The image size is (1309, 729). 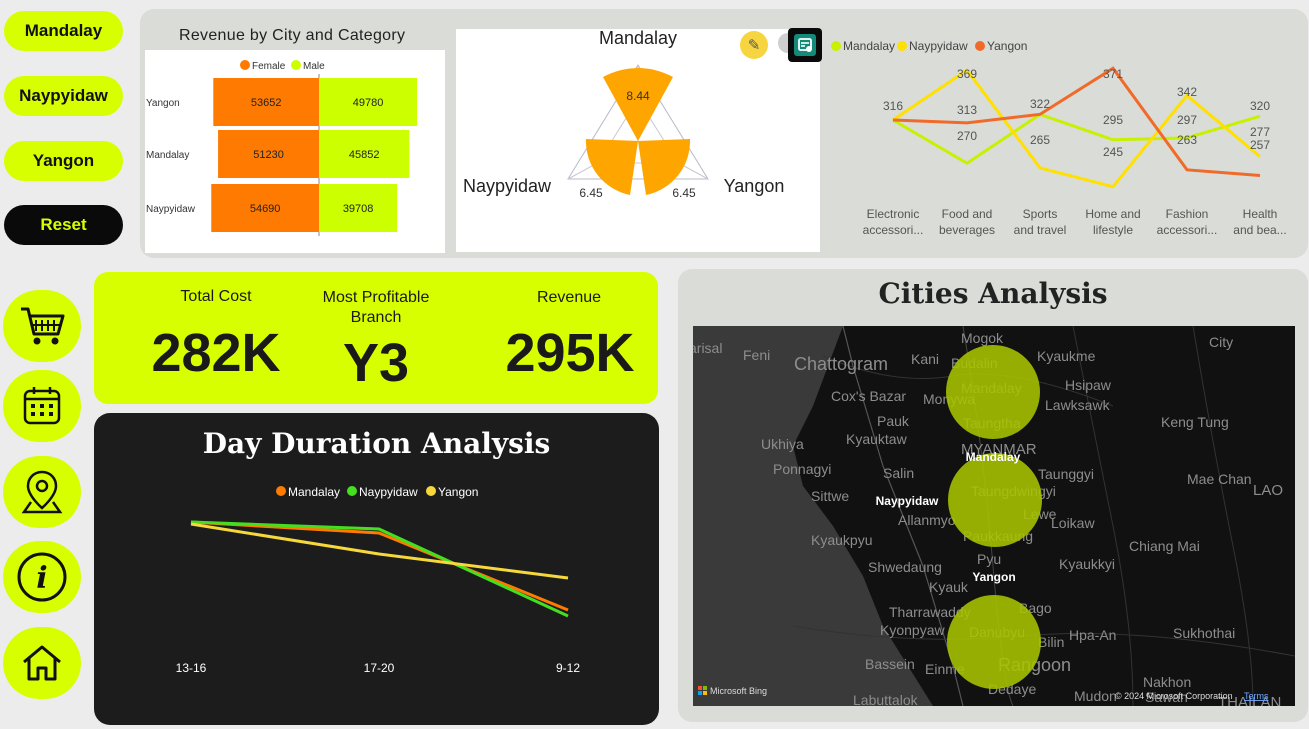 What do you see at coordinates (63, 96) in the screenshot?
I see `naypyidaw-filter-button: Naypyidaw` at bounding box center [63, 96].